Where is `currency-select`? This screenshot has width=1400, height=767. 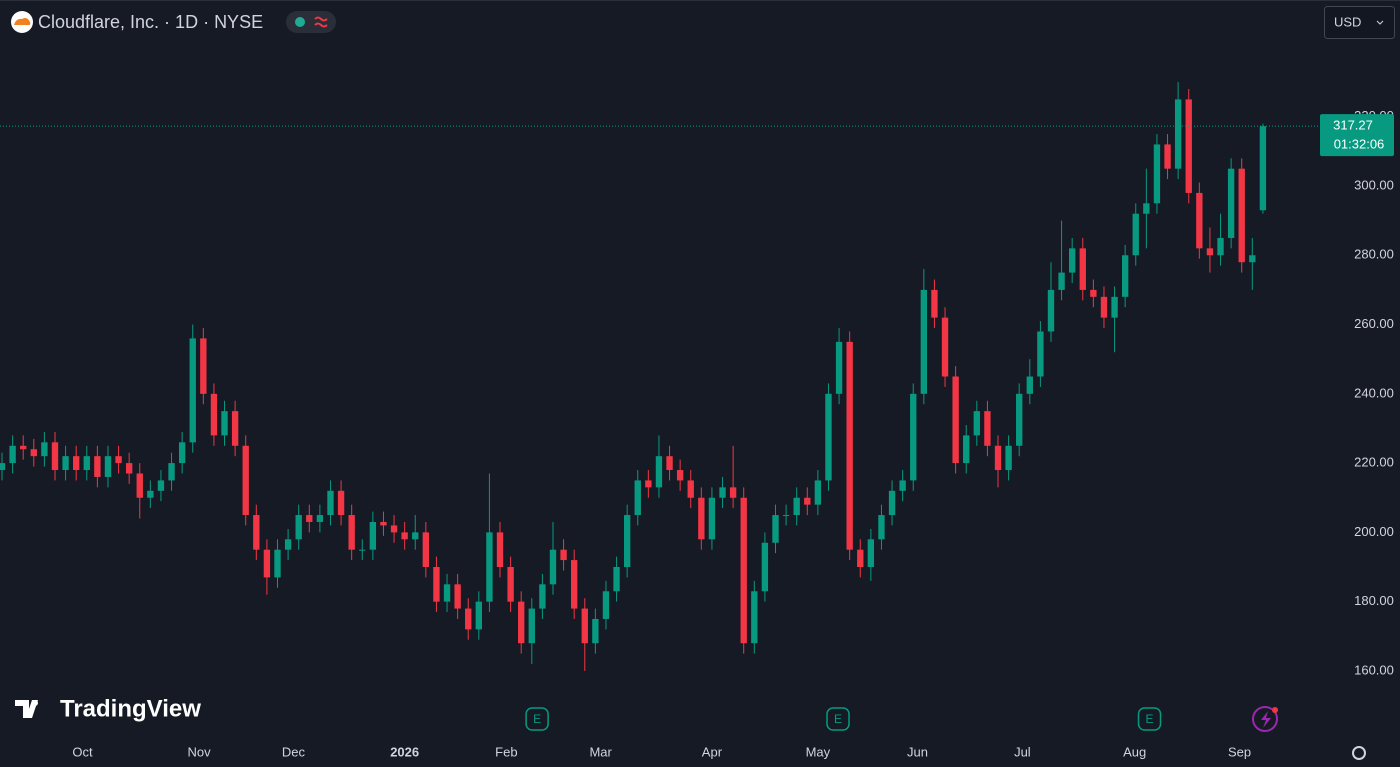
currency-select is located at coordinates (1359, 22).